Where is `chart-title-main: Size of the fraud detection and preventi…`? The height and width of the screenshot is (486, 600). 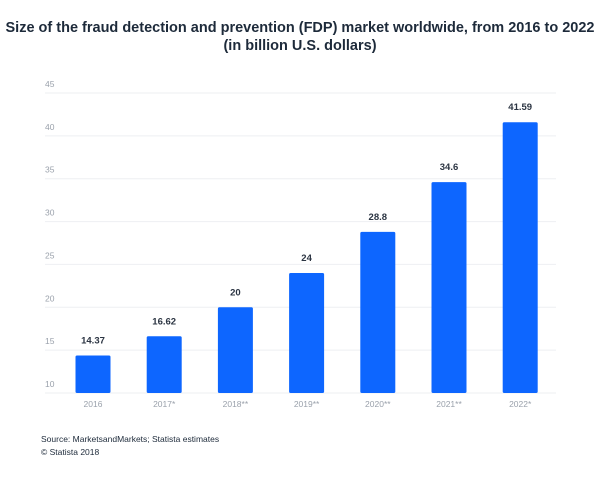 chart-title-main: Size of the fraud detection and preventi… is located at coordinates (300, 28).